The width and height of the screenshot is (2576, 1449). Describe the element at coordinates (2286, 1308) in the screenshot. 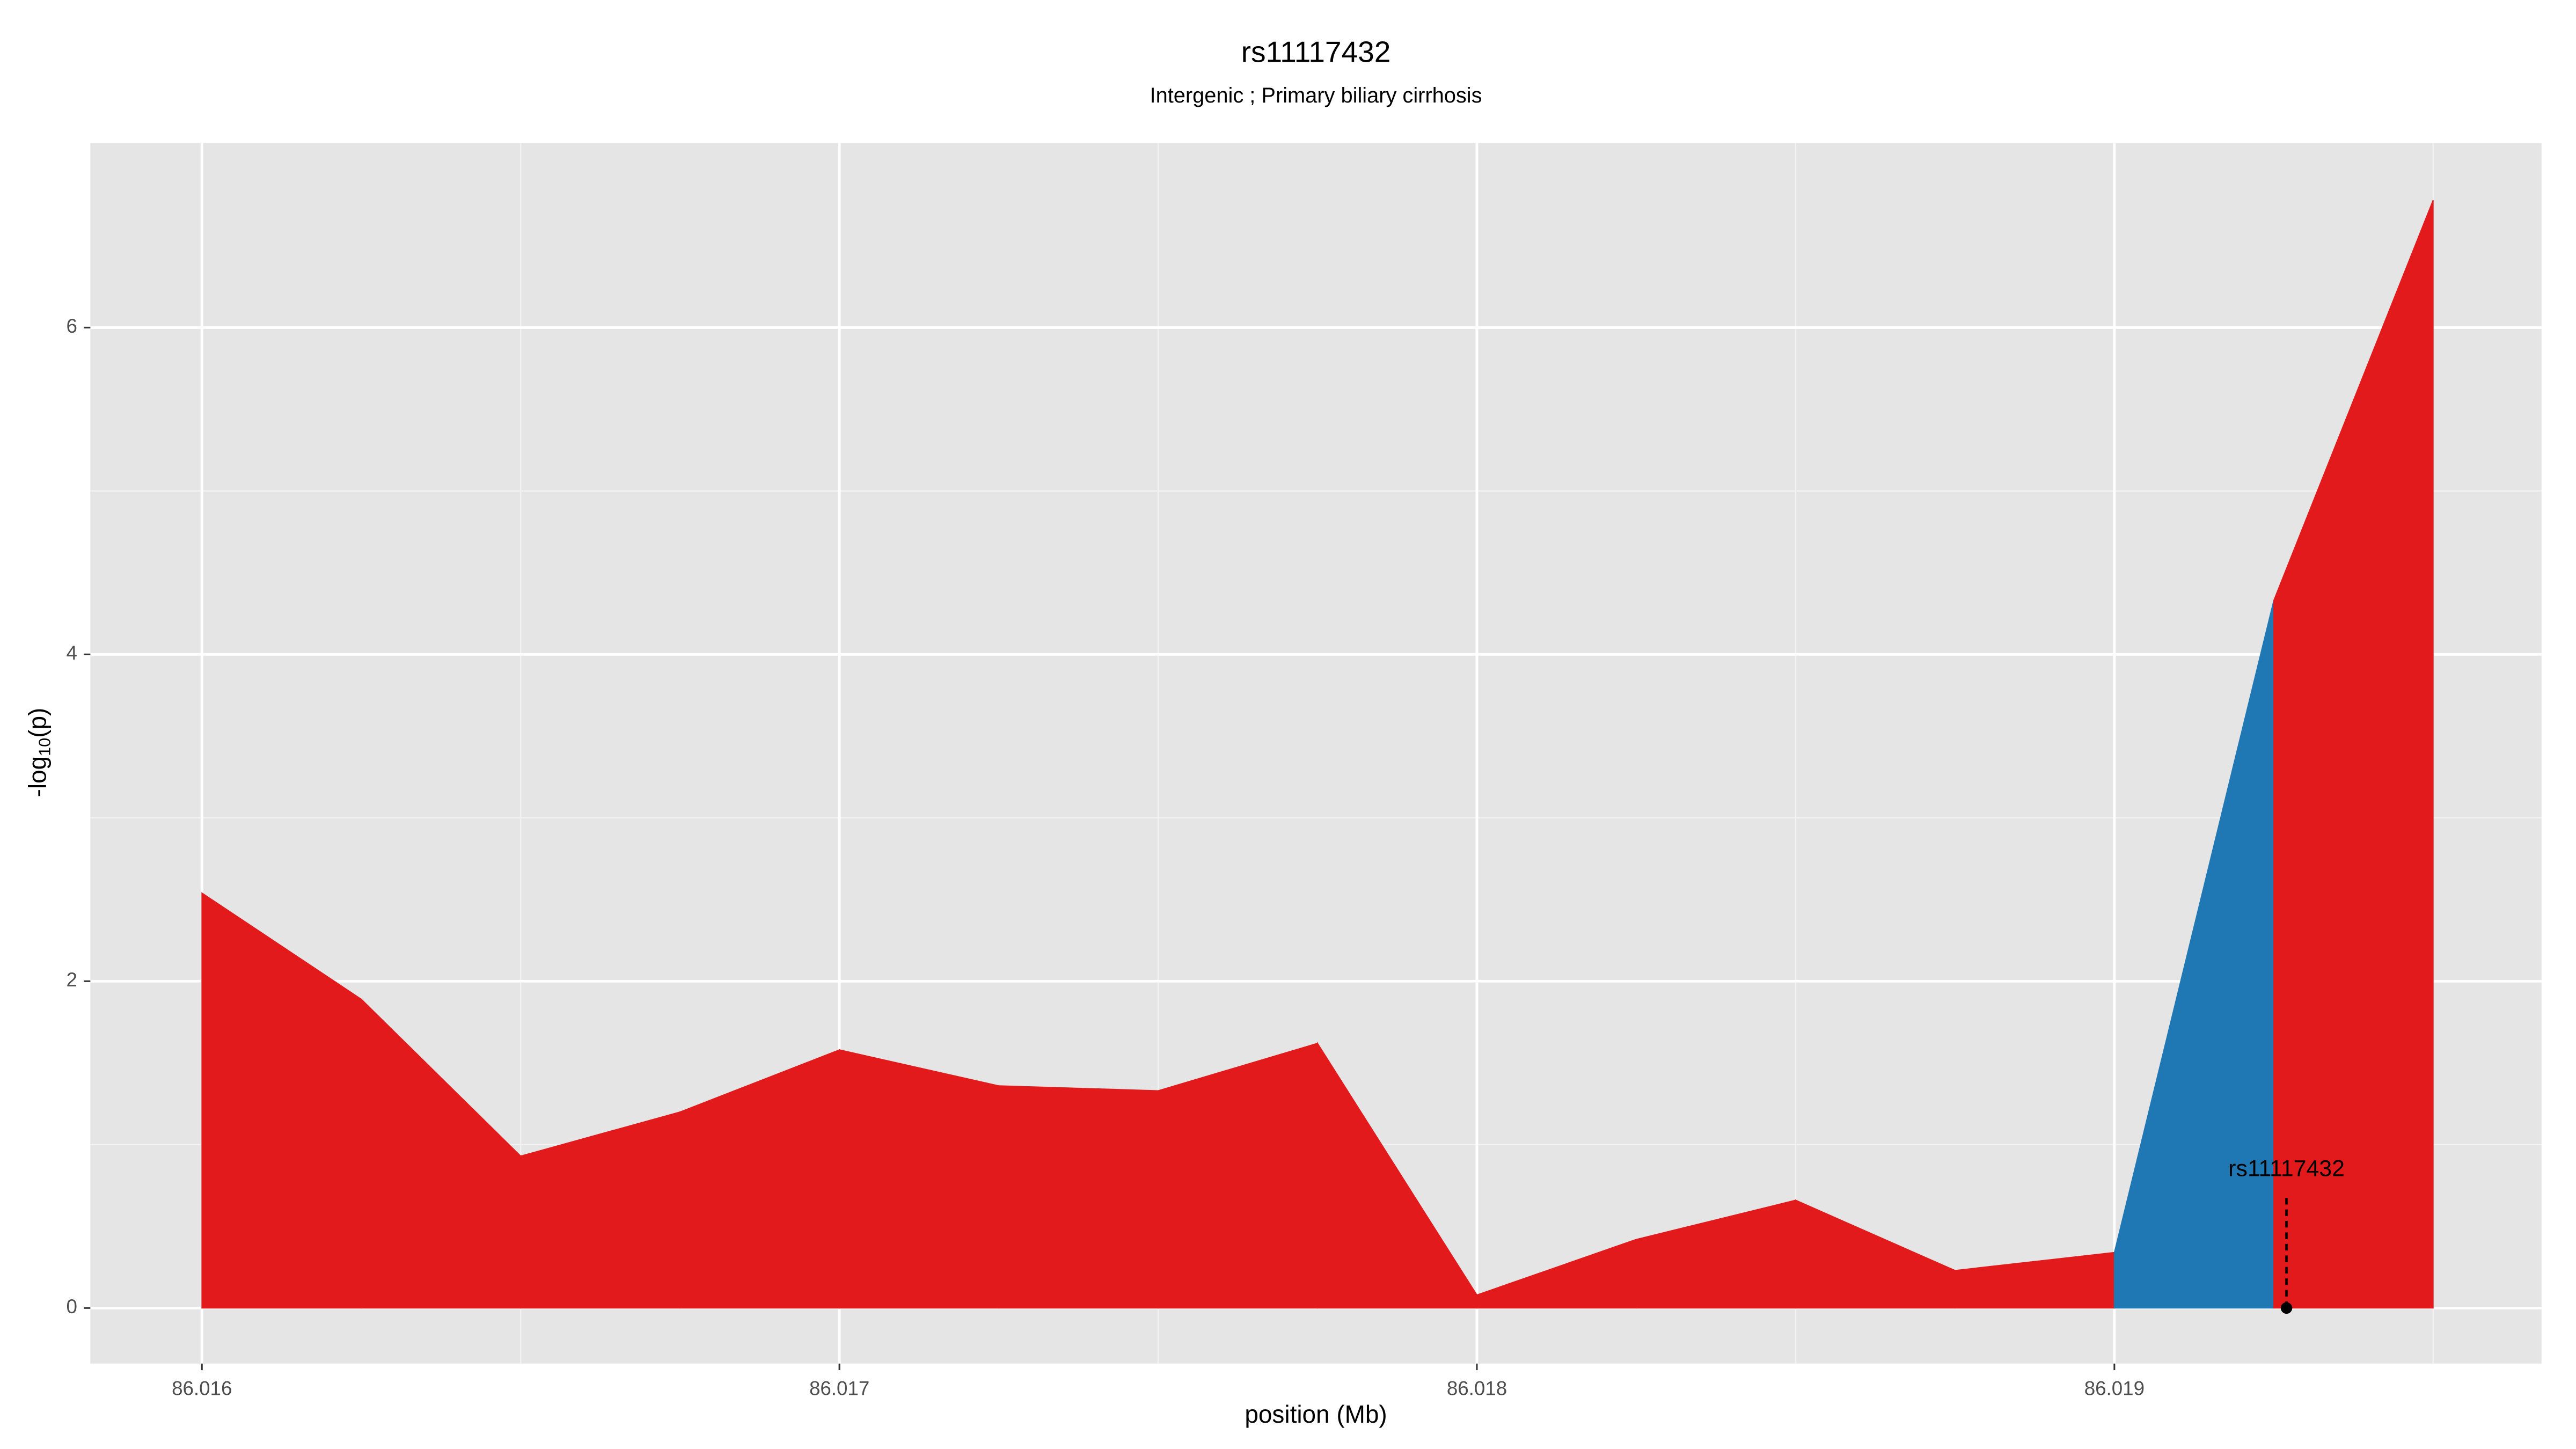

I see `annotation-point` at that location.